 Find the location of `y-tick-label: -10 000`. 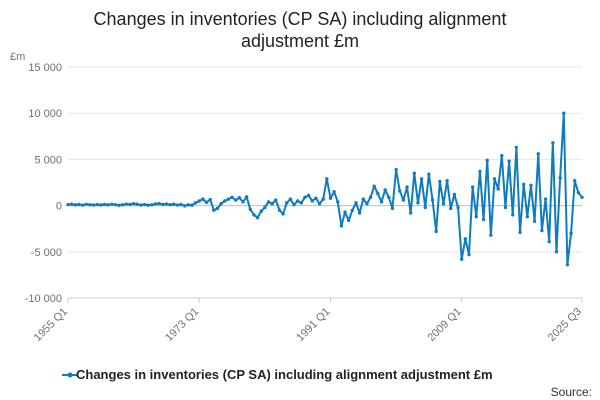

y-tick-label: -10 000 is located at coordinates (43, 299).